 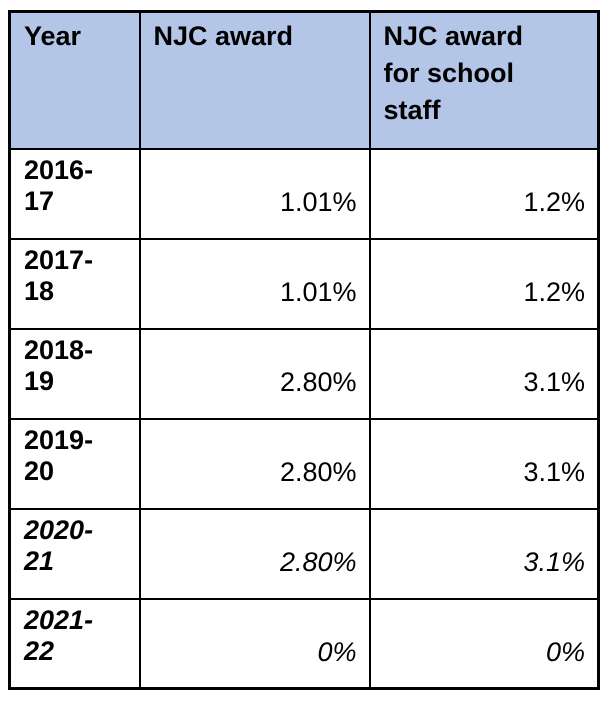 I want to click on njc-award-cell: 0%, so click(x=254, y=643).